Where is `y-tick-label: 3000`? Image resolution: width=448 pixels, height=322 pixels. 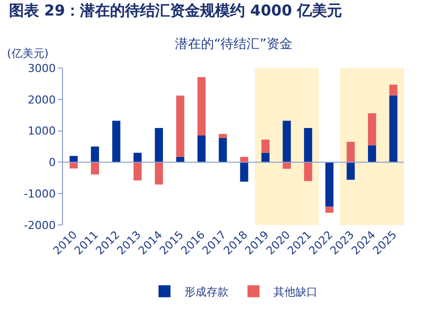 y-tick-label: 3000 is located at coordinates (42, 68).